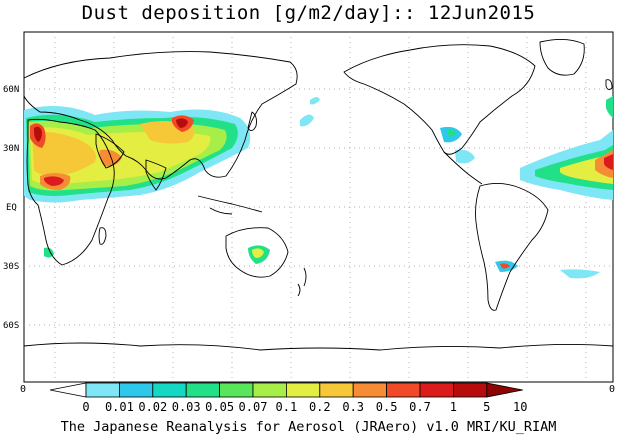 The image size is (617, 438). Describe the element at coordinates (230, 205) in the screenshot. I see `indonesia-outline` at that location.